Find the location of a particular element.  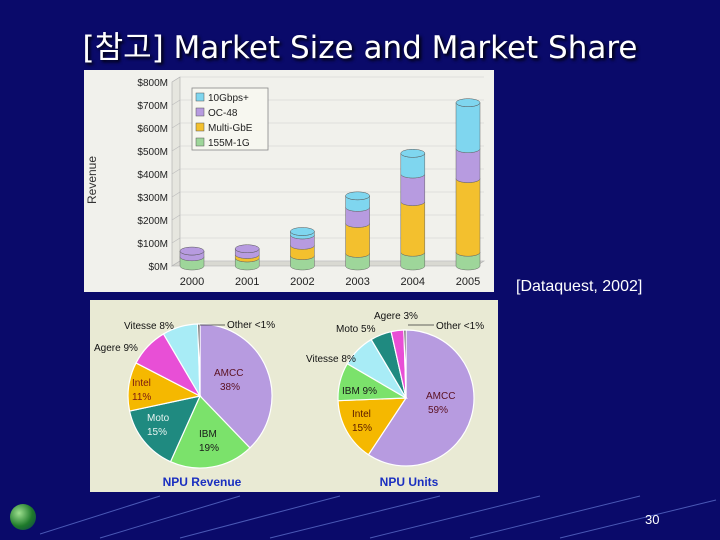

rev-label-ibm-pct: 19% is located at coordinates (209, 448).